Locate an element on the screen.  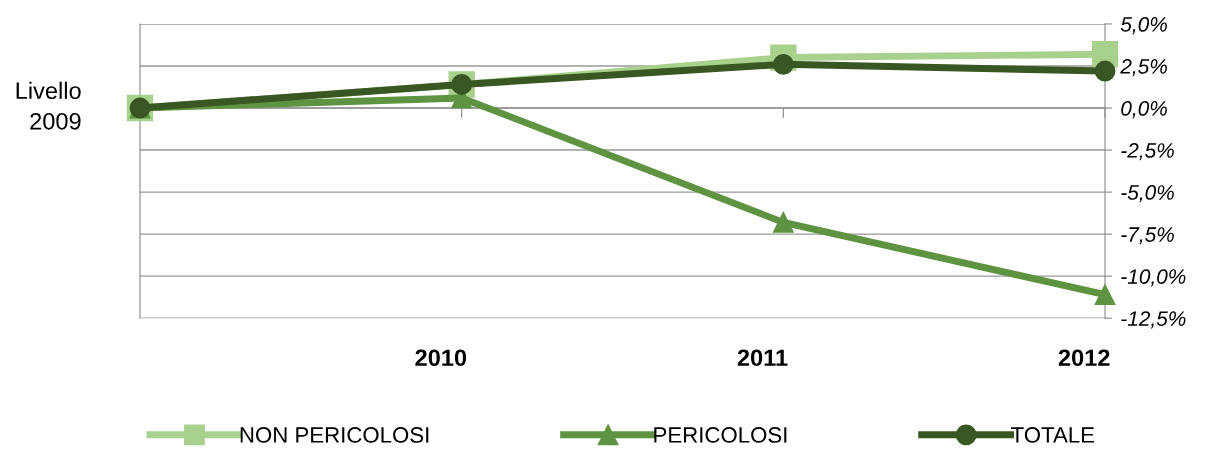
legend-label: PERICOLOSI is located at coordinates (720, 435).